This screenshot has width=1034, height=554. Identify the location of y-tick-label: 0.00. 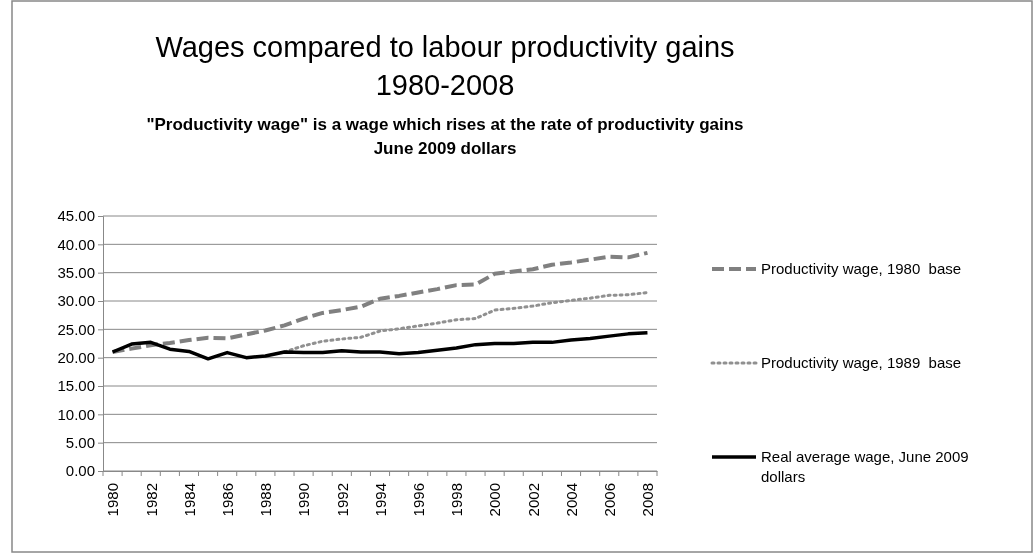
(80, 471).